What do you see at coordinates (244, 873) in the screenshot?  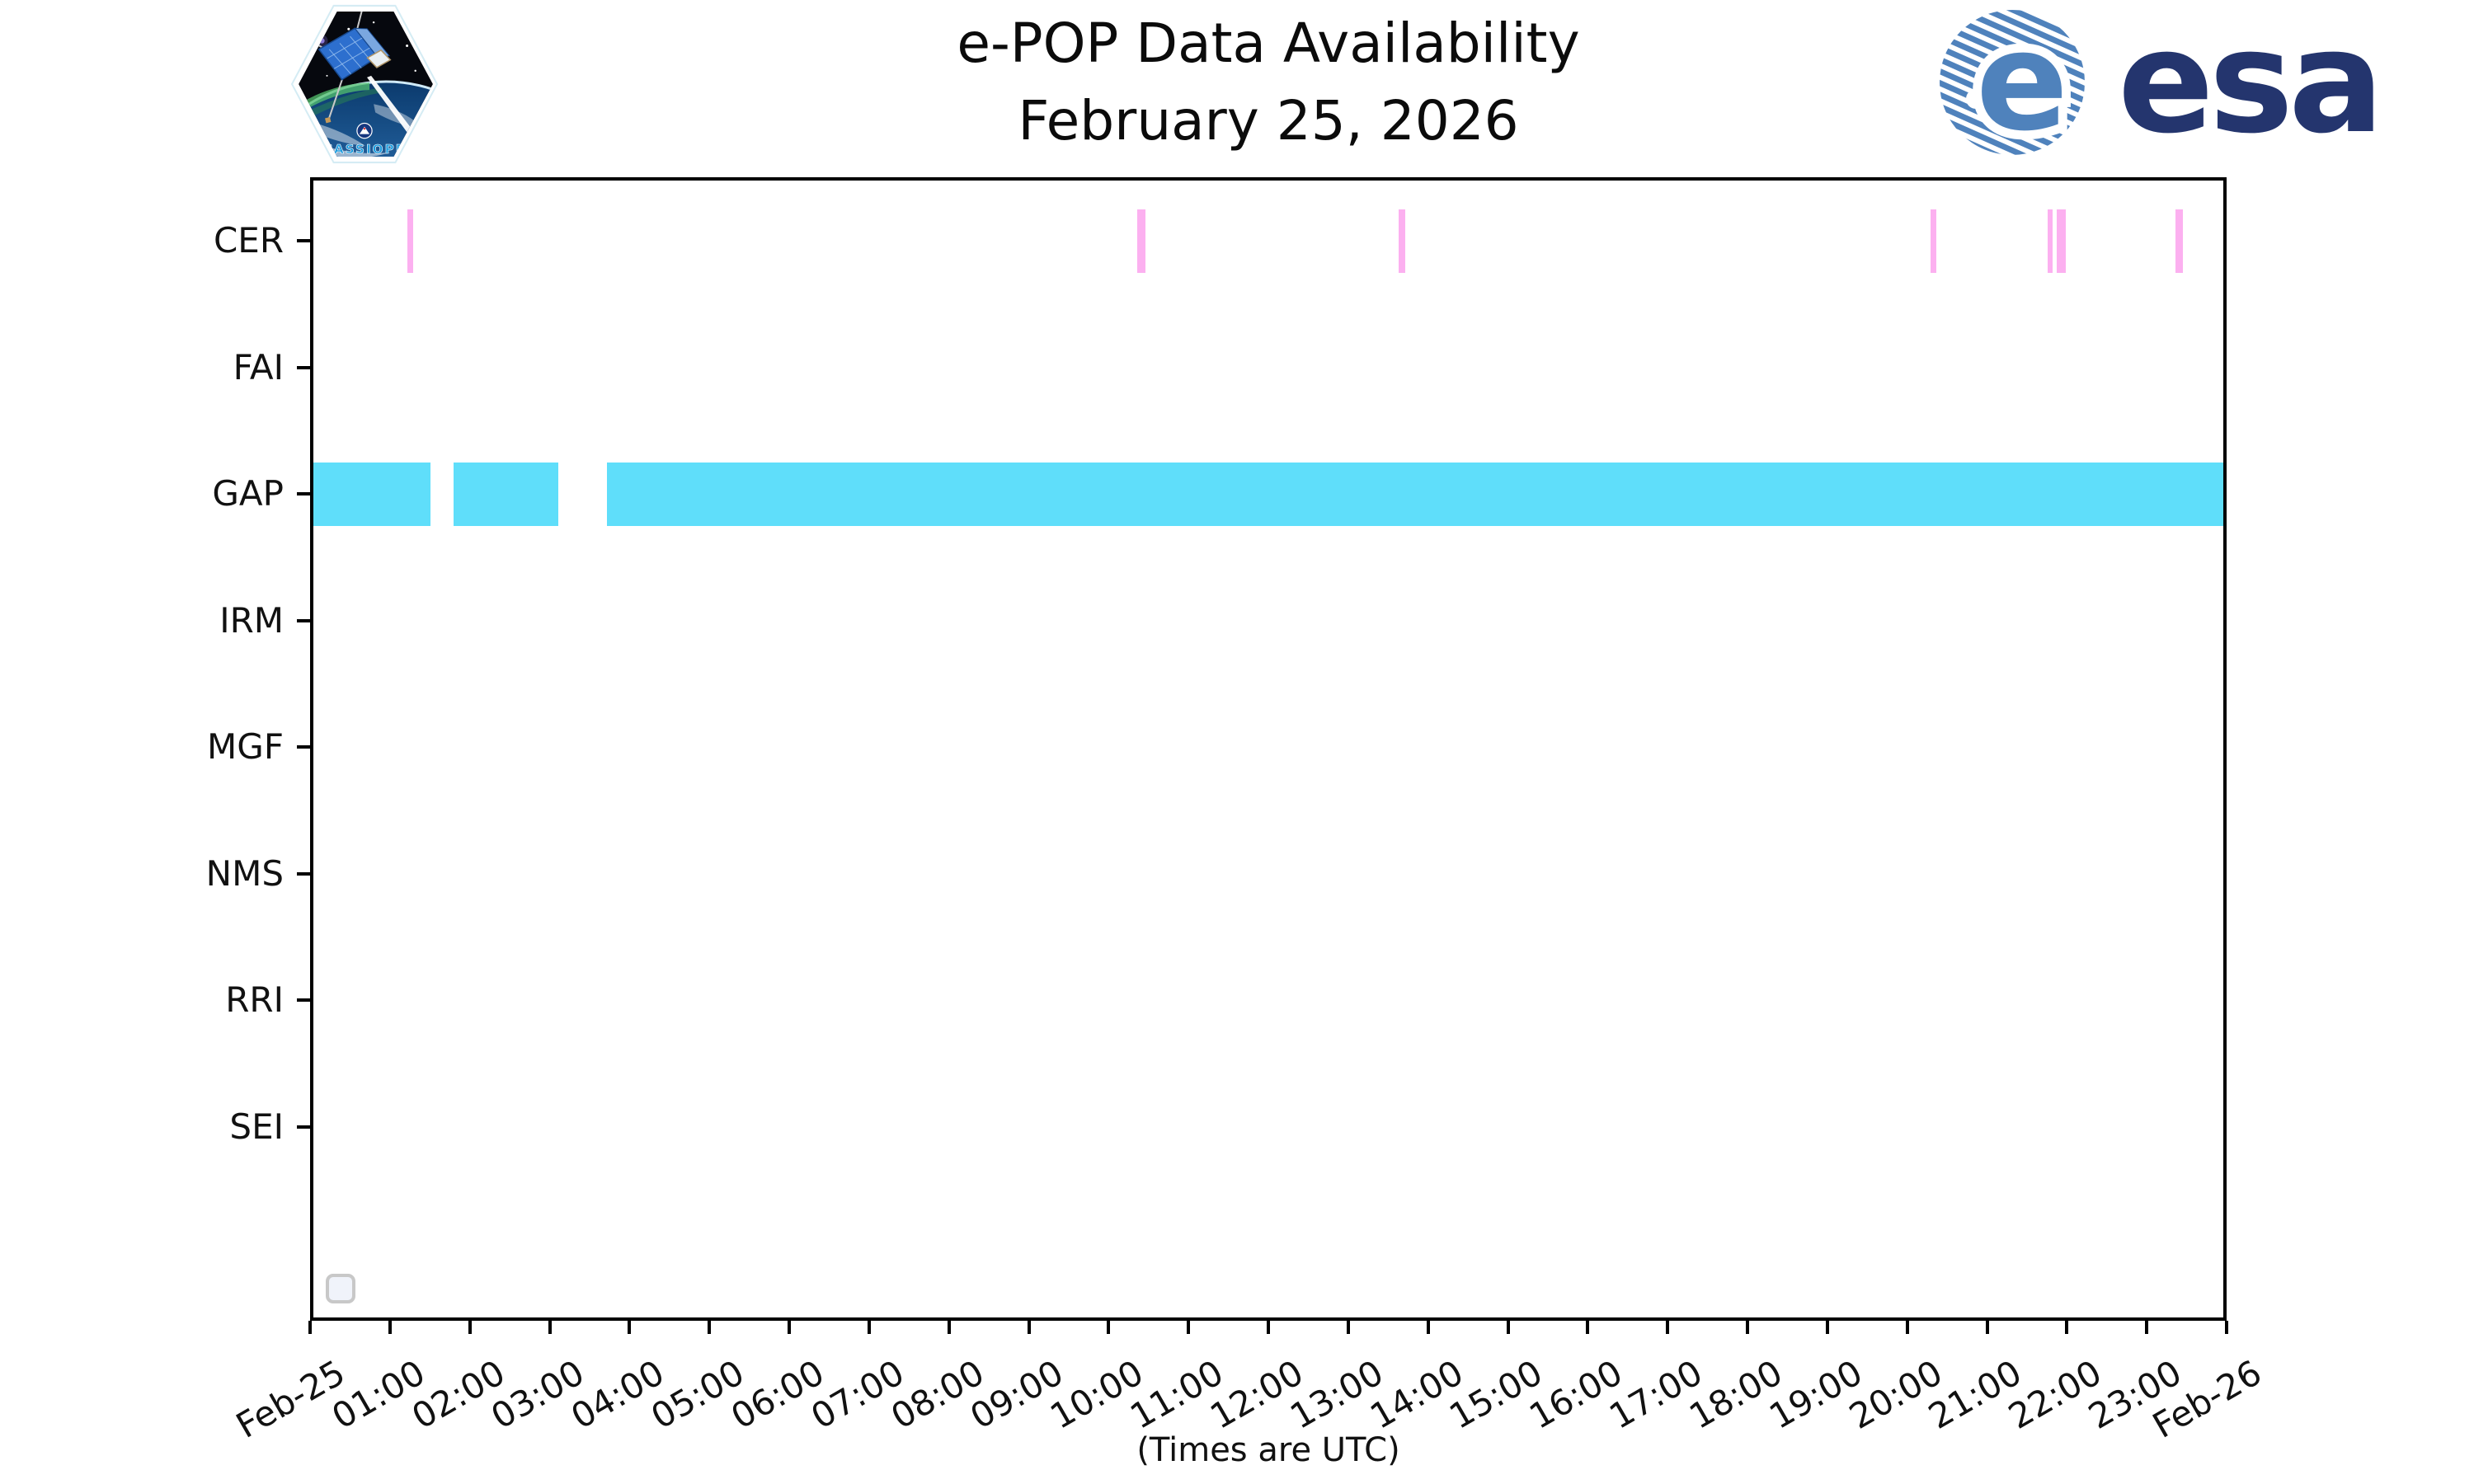 I see `y-axis-label-nms: NMS` at bounding box center [244, 873].